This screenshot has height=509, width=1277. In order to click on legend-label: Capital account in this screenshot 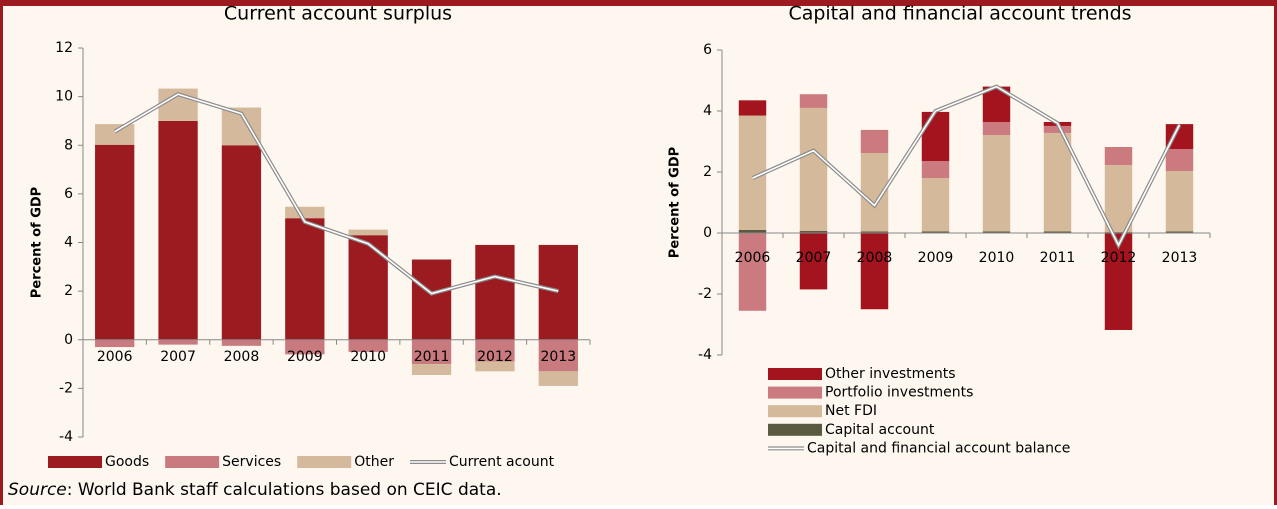, I will do `click(880, 430)`.